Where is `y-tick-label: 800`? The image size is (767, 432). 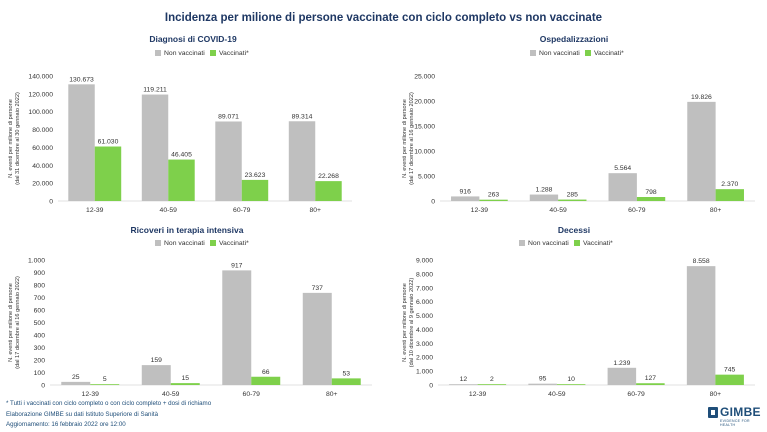 y-tick-label: 800 is located at coordinates (40, 286).